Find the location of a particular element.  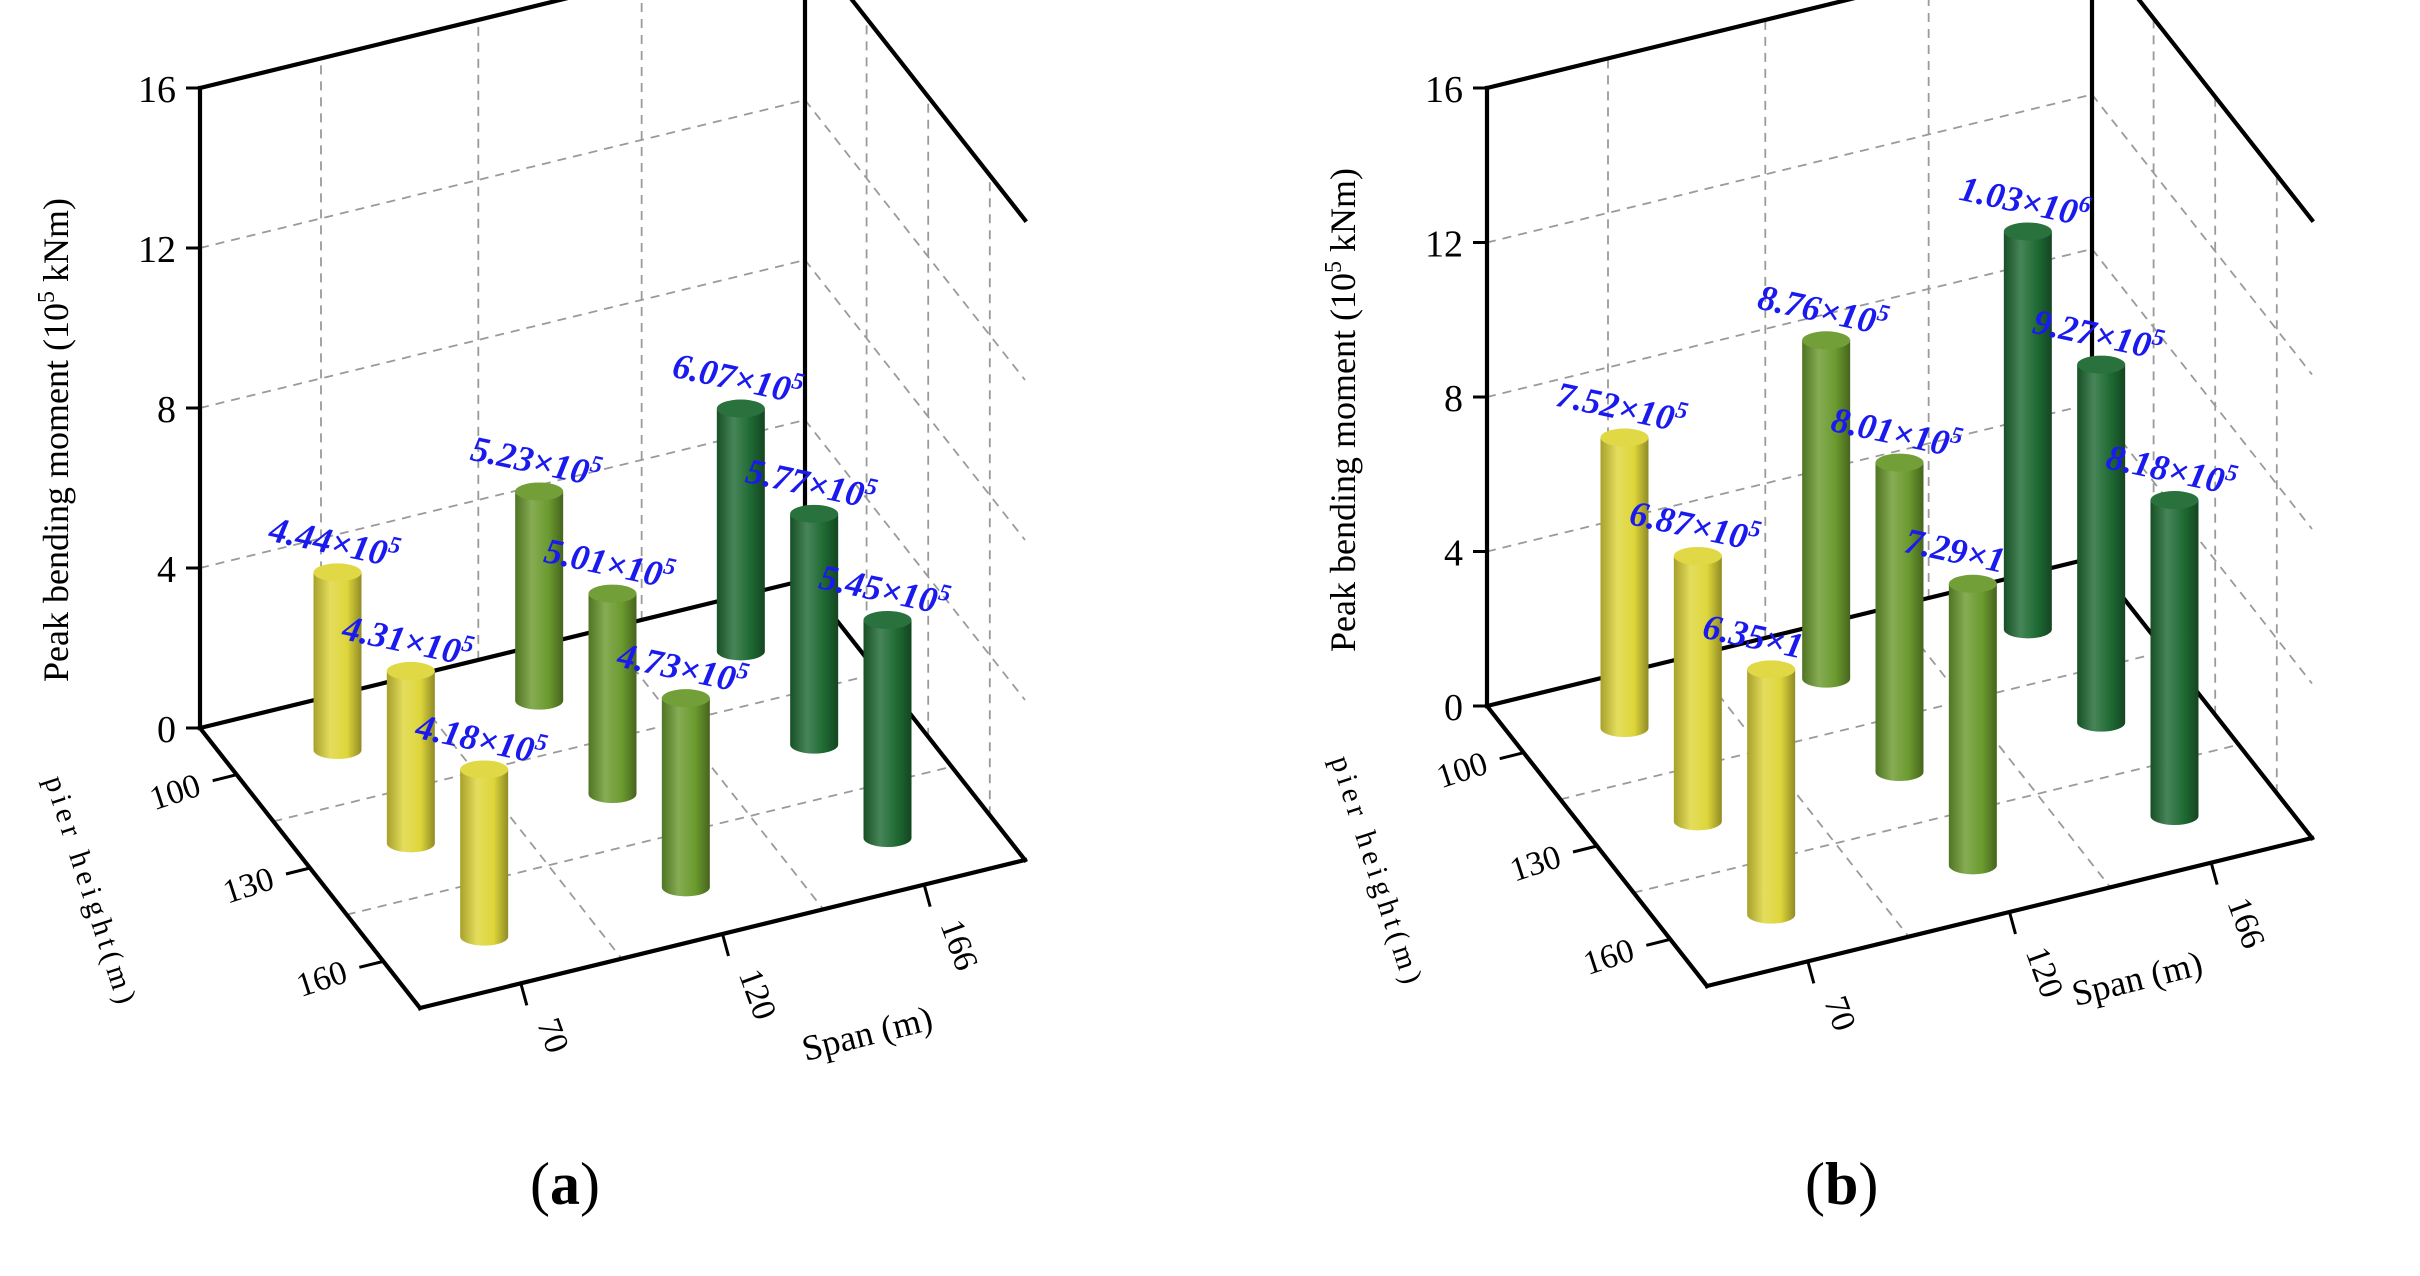

x-tick-label: 120 is located at coordinates (757, 994).